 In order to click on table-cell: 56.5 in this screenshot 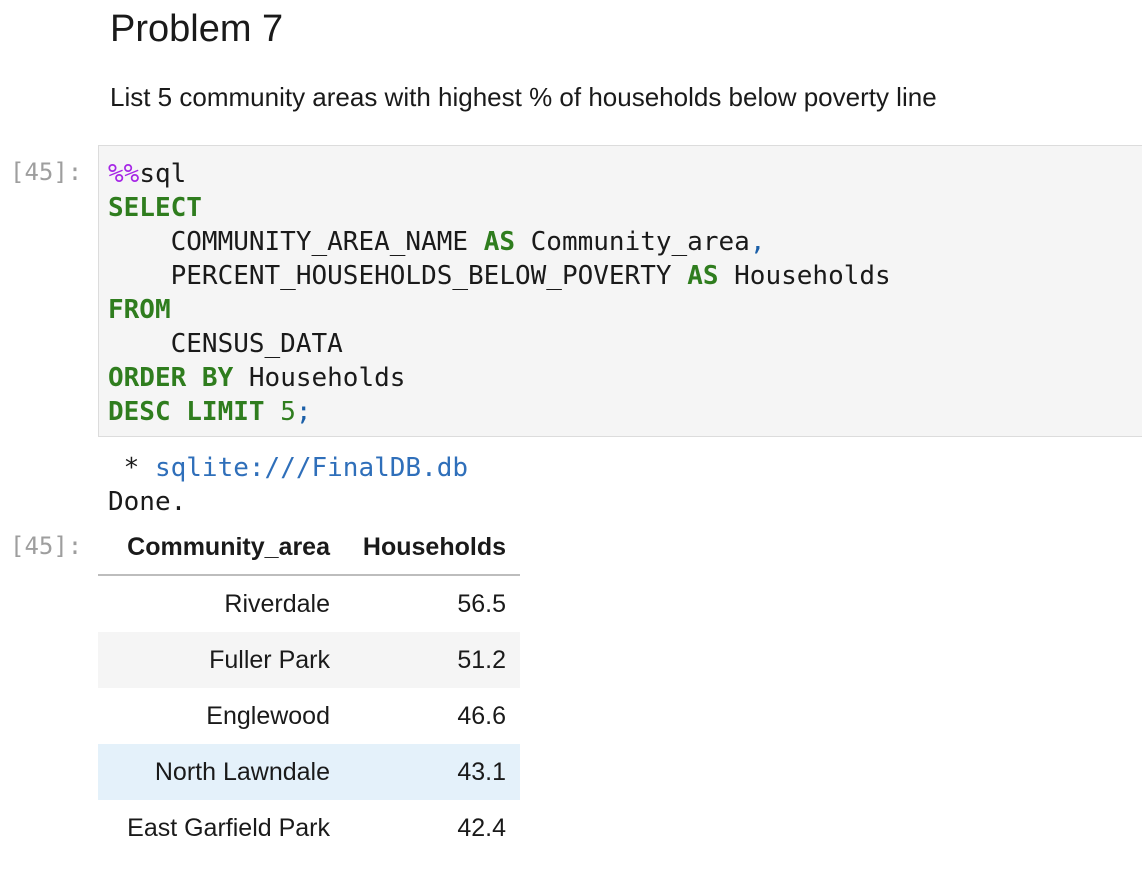, I will do `click(481, 603)`.